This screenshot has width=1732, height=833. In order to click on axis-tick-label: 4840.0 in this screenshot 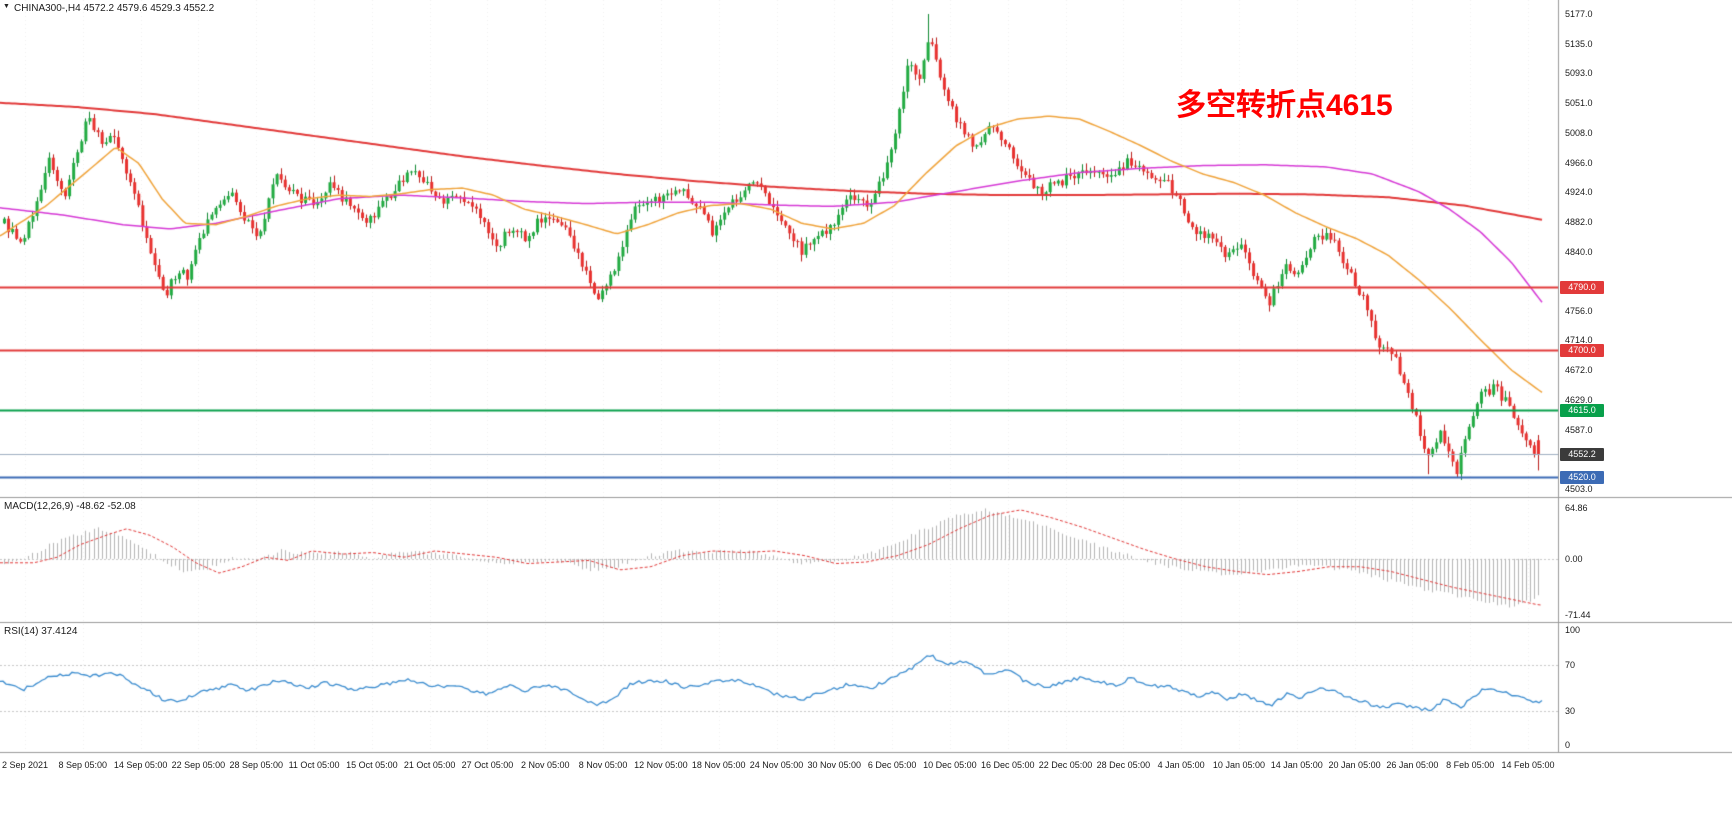, I will do `click(1579, 251)`.